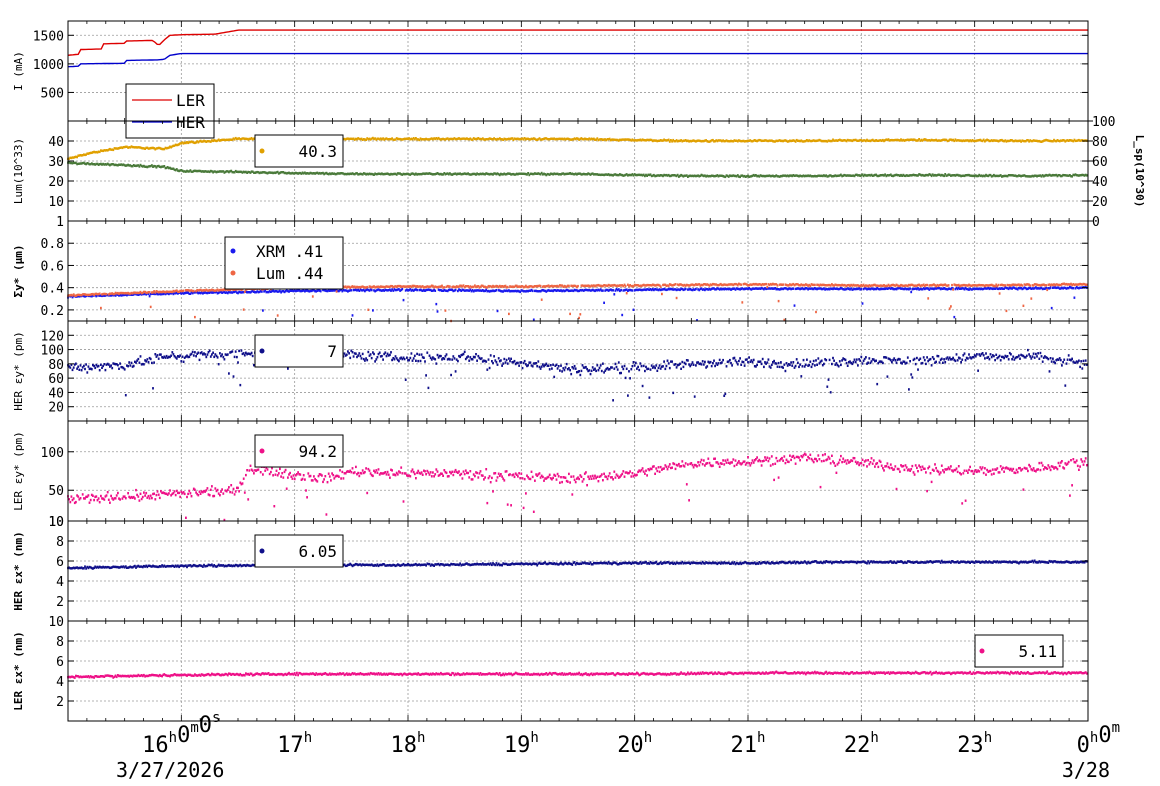 This screenshot has height=786, width=1160. What do you see at coordinates (289, 251) in the screenshot?
I see `legend-entry: XRM .41` at bounding box center [289, 251].